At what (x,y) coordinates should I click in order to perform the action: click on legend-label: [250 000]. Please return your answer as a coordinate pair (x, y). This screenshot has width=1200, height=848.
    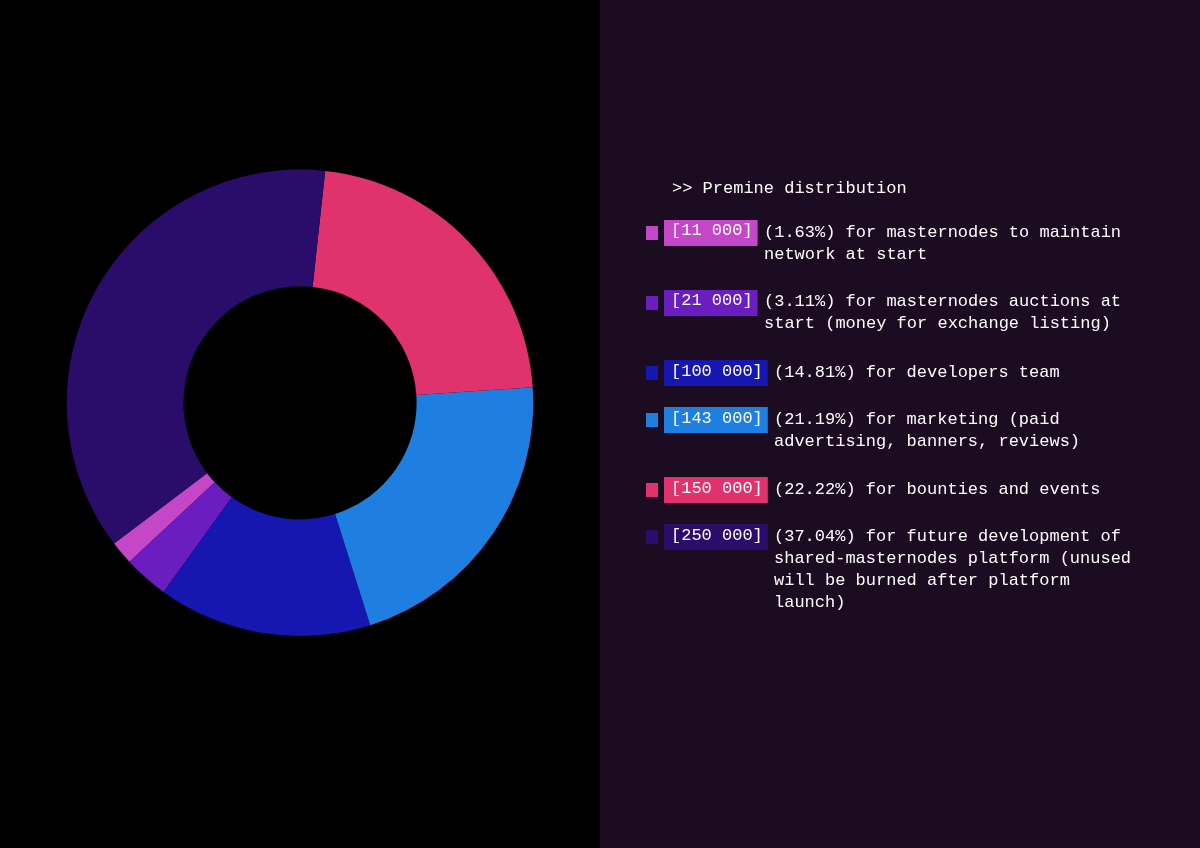
    Looking at the image, I should click on (717, 535).